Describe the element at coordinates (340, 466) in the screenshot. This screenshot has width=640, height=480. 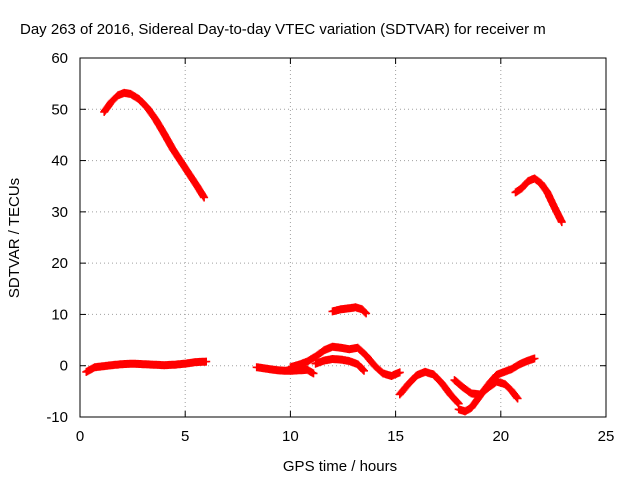
I see `x-axis-label: GPS time / hours` at that location.